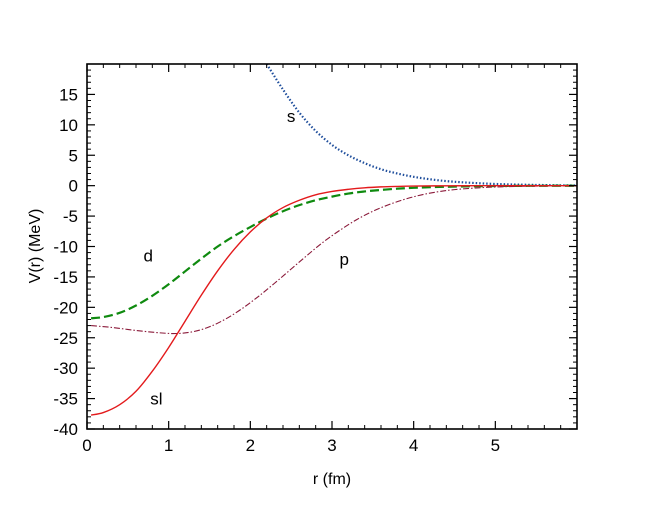  I want to click on curve-label-p: p, so click(344, 259).